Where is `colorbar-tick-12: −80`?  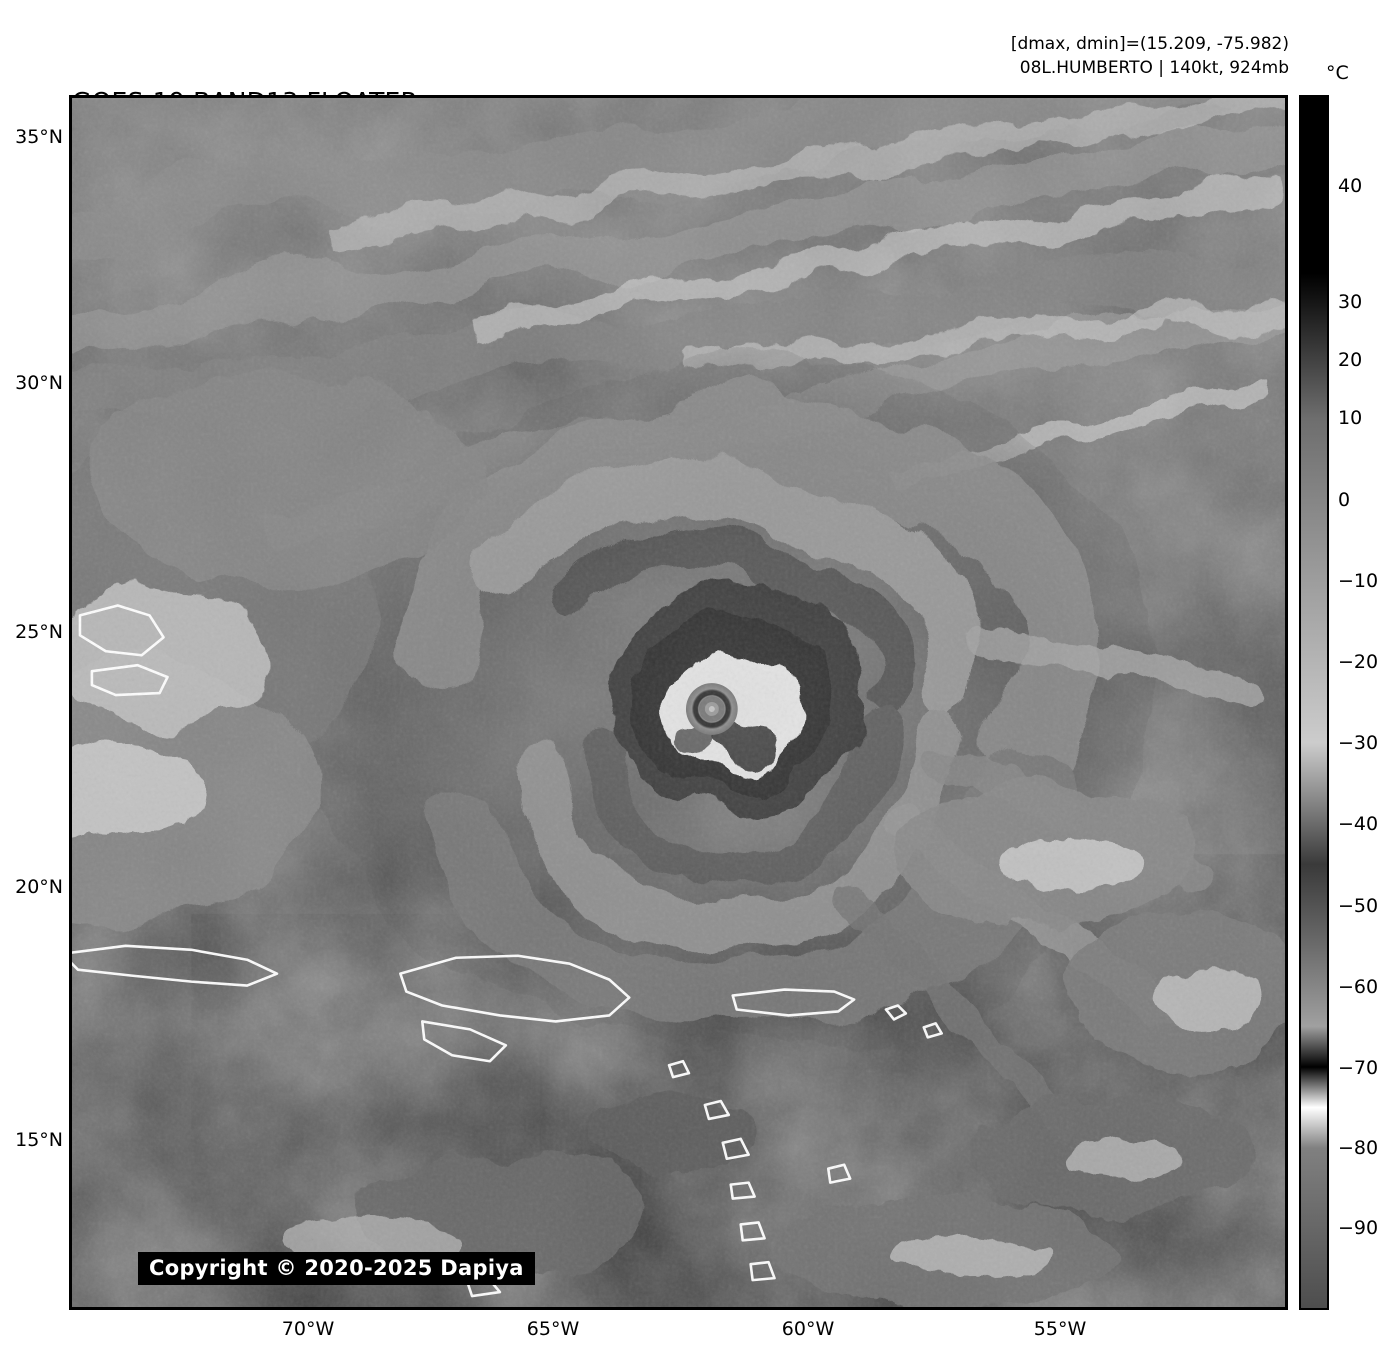
colorbar-tick-12: −80 is located at coordinates (1358, 1148).